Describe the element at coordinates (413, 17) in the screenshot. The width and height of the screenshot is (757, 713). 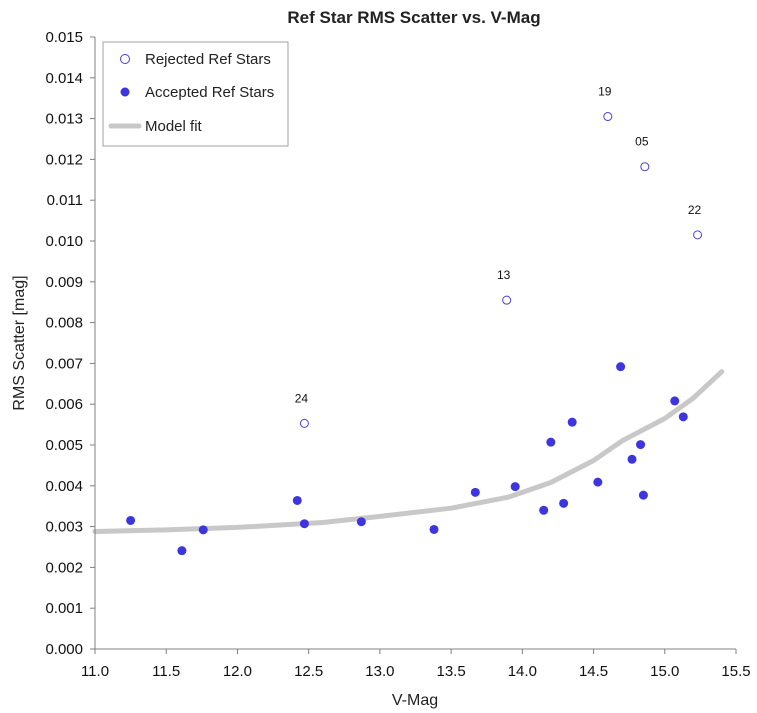
I see `chart-title: Ref Star RMS Scatter vs. V-Mag` at that location.